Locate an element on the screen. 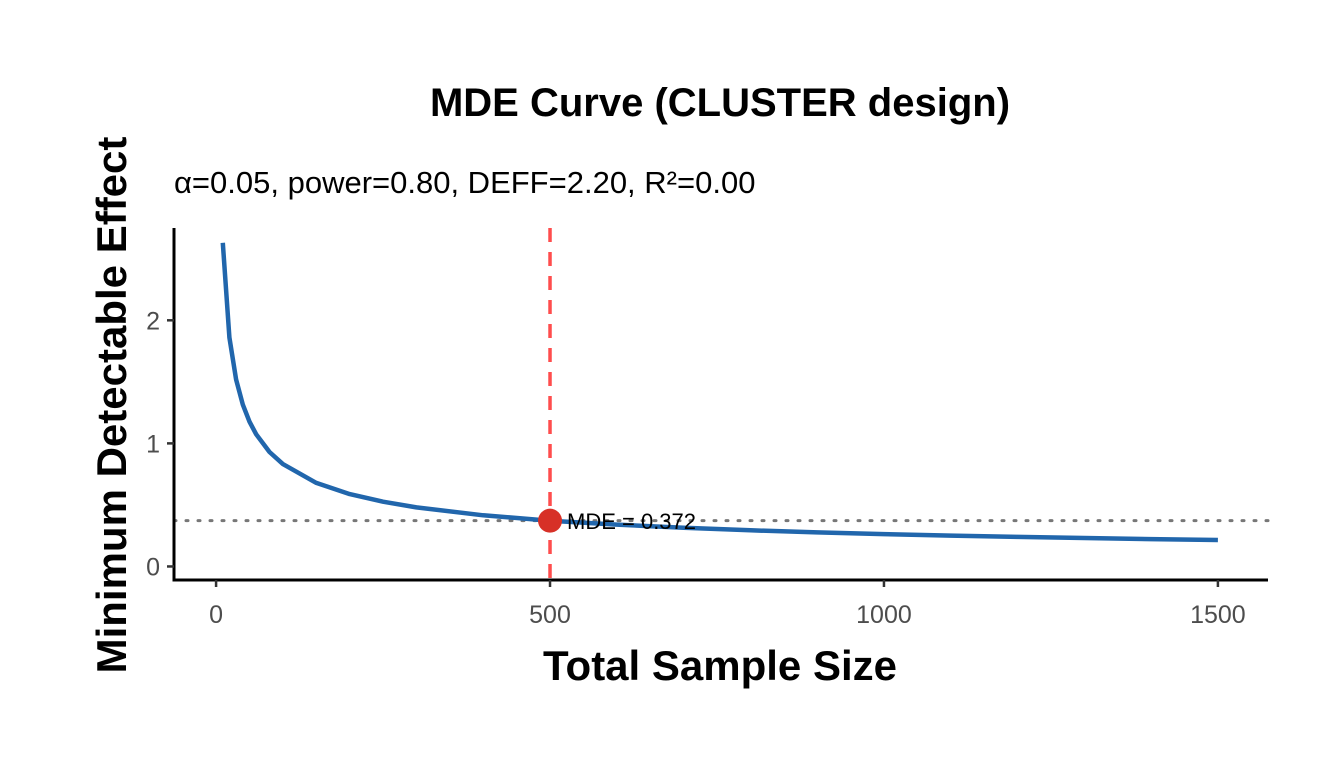  mde-annotation: MDE = 0.372 is located at coordinates (631, 521).